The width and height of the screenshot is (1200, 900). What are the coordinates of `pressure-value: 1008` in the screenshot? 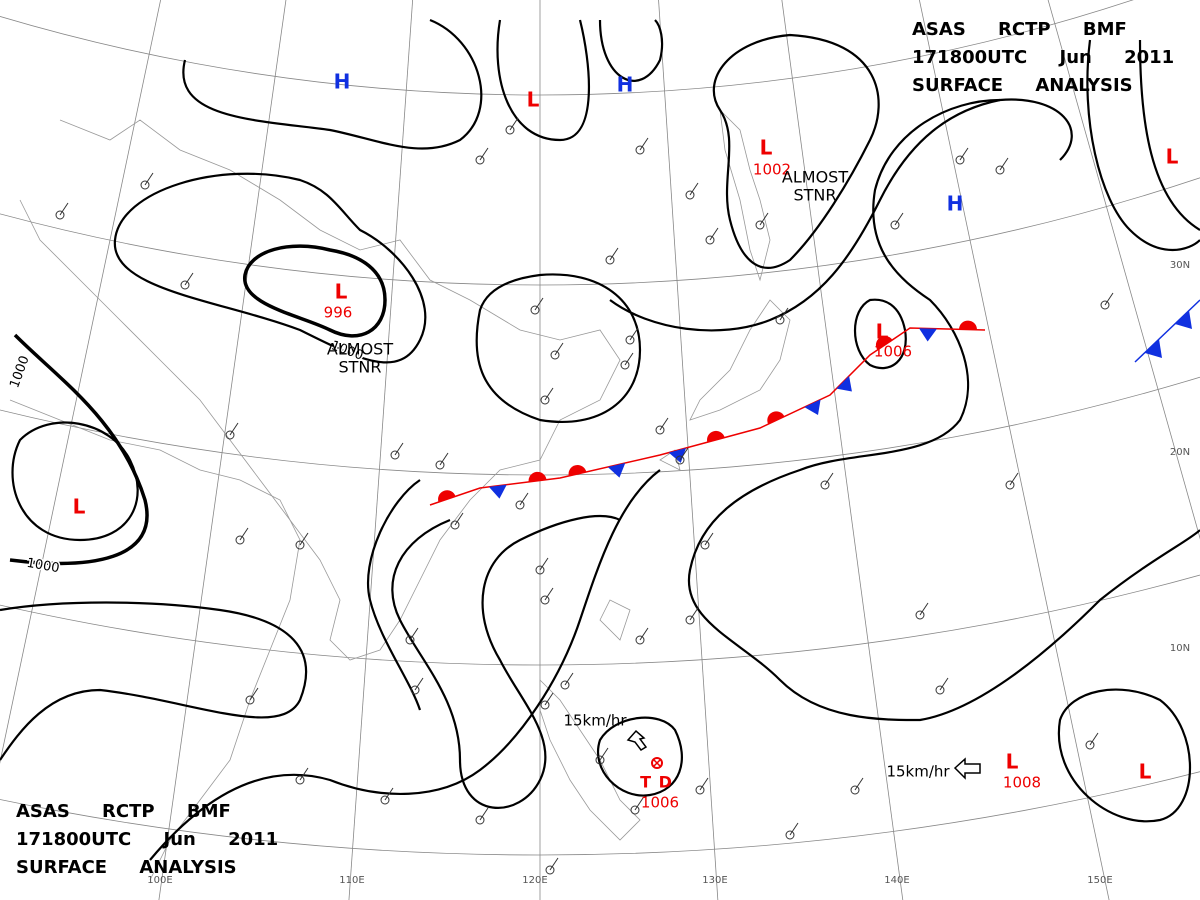 It's located at (1022, 783).